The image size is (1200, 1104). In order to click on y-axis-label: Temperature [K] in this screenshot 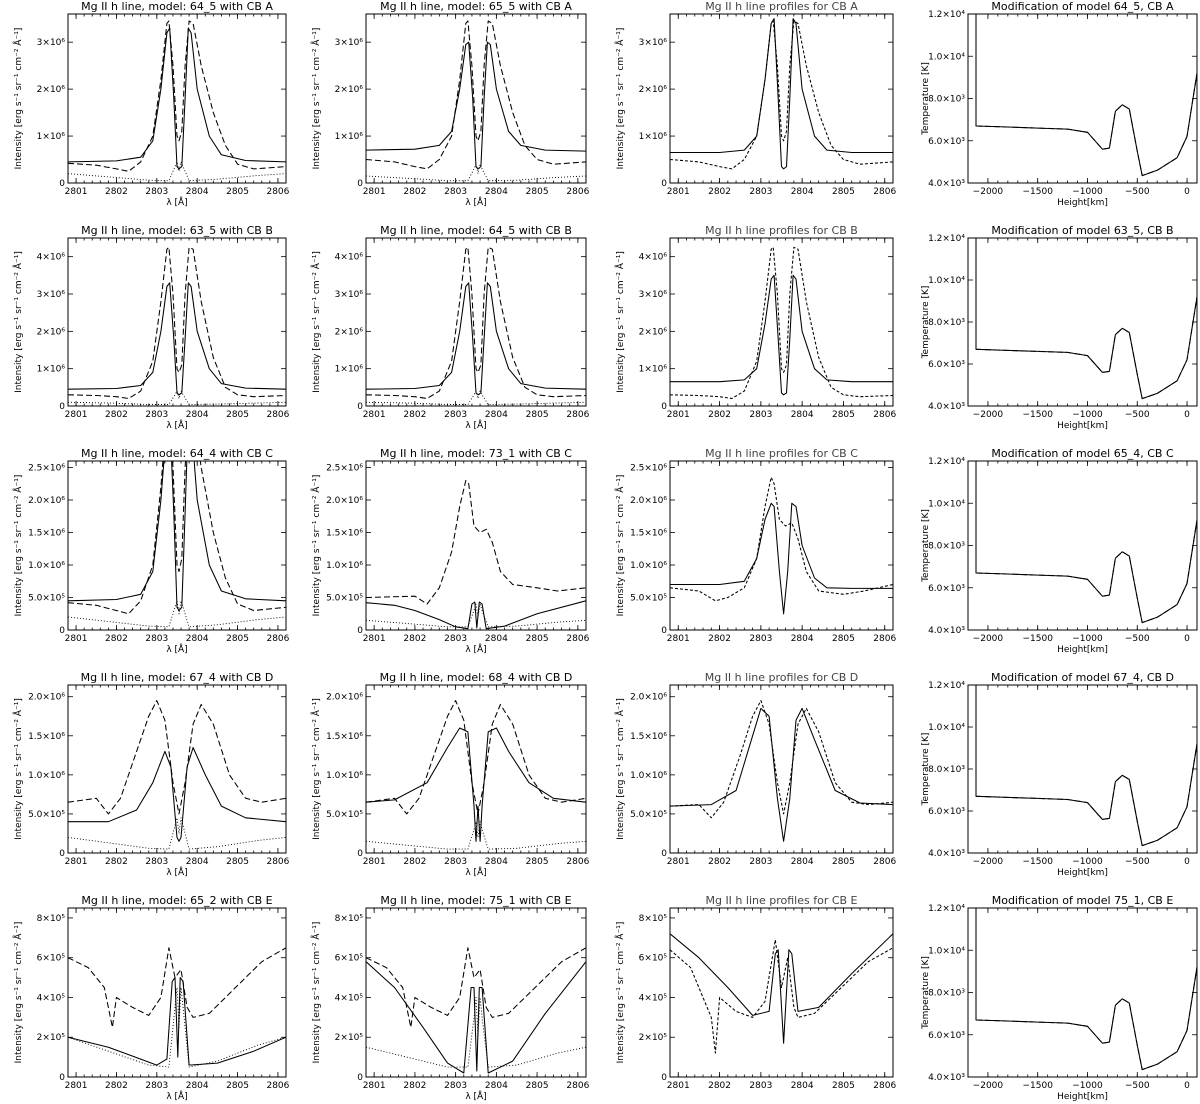, I will do `click(926, 323)`.